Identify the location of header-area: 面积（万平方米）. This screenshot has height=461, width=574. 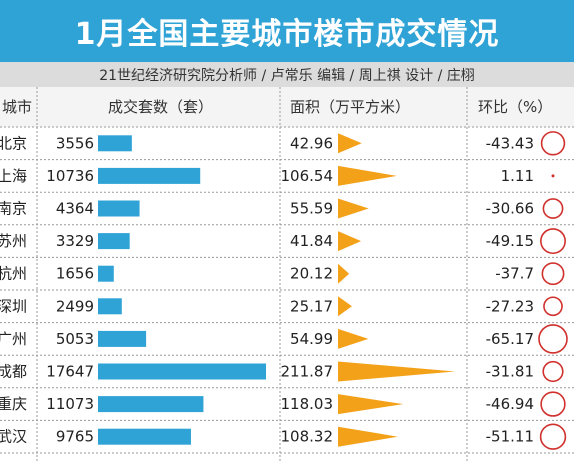
(350, 107).